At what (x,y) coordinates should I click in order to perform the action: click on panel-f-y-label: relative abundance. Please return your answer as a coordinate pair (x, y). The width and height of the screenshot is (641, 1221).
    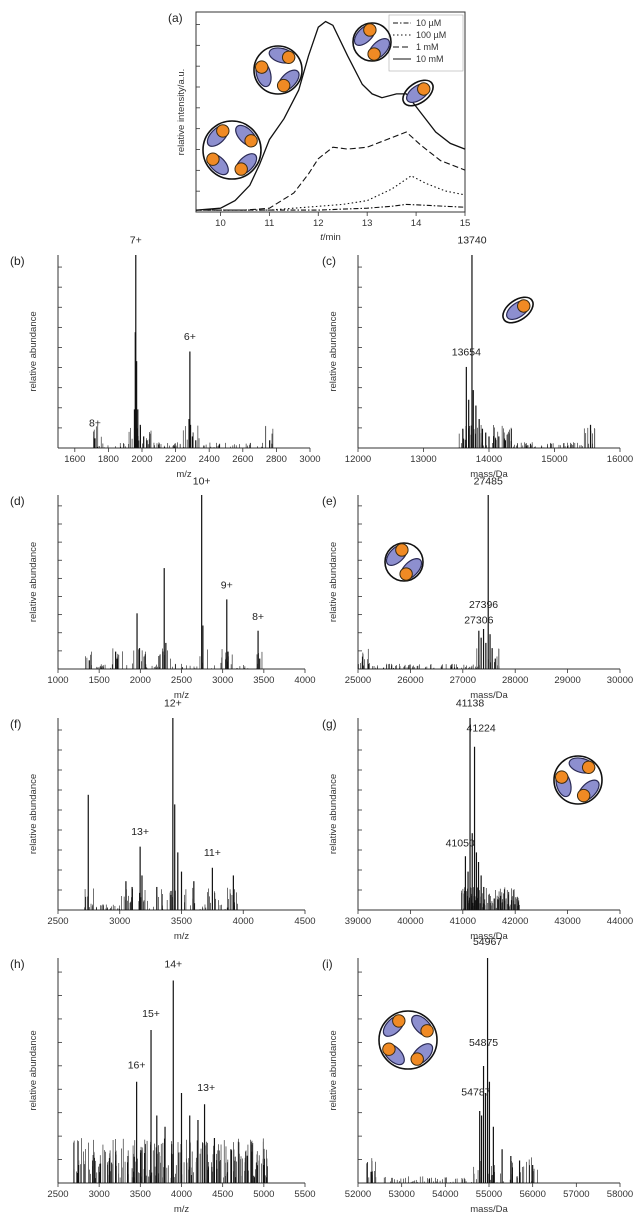
    Looking at the image, I should click on (33, 814).